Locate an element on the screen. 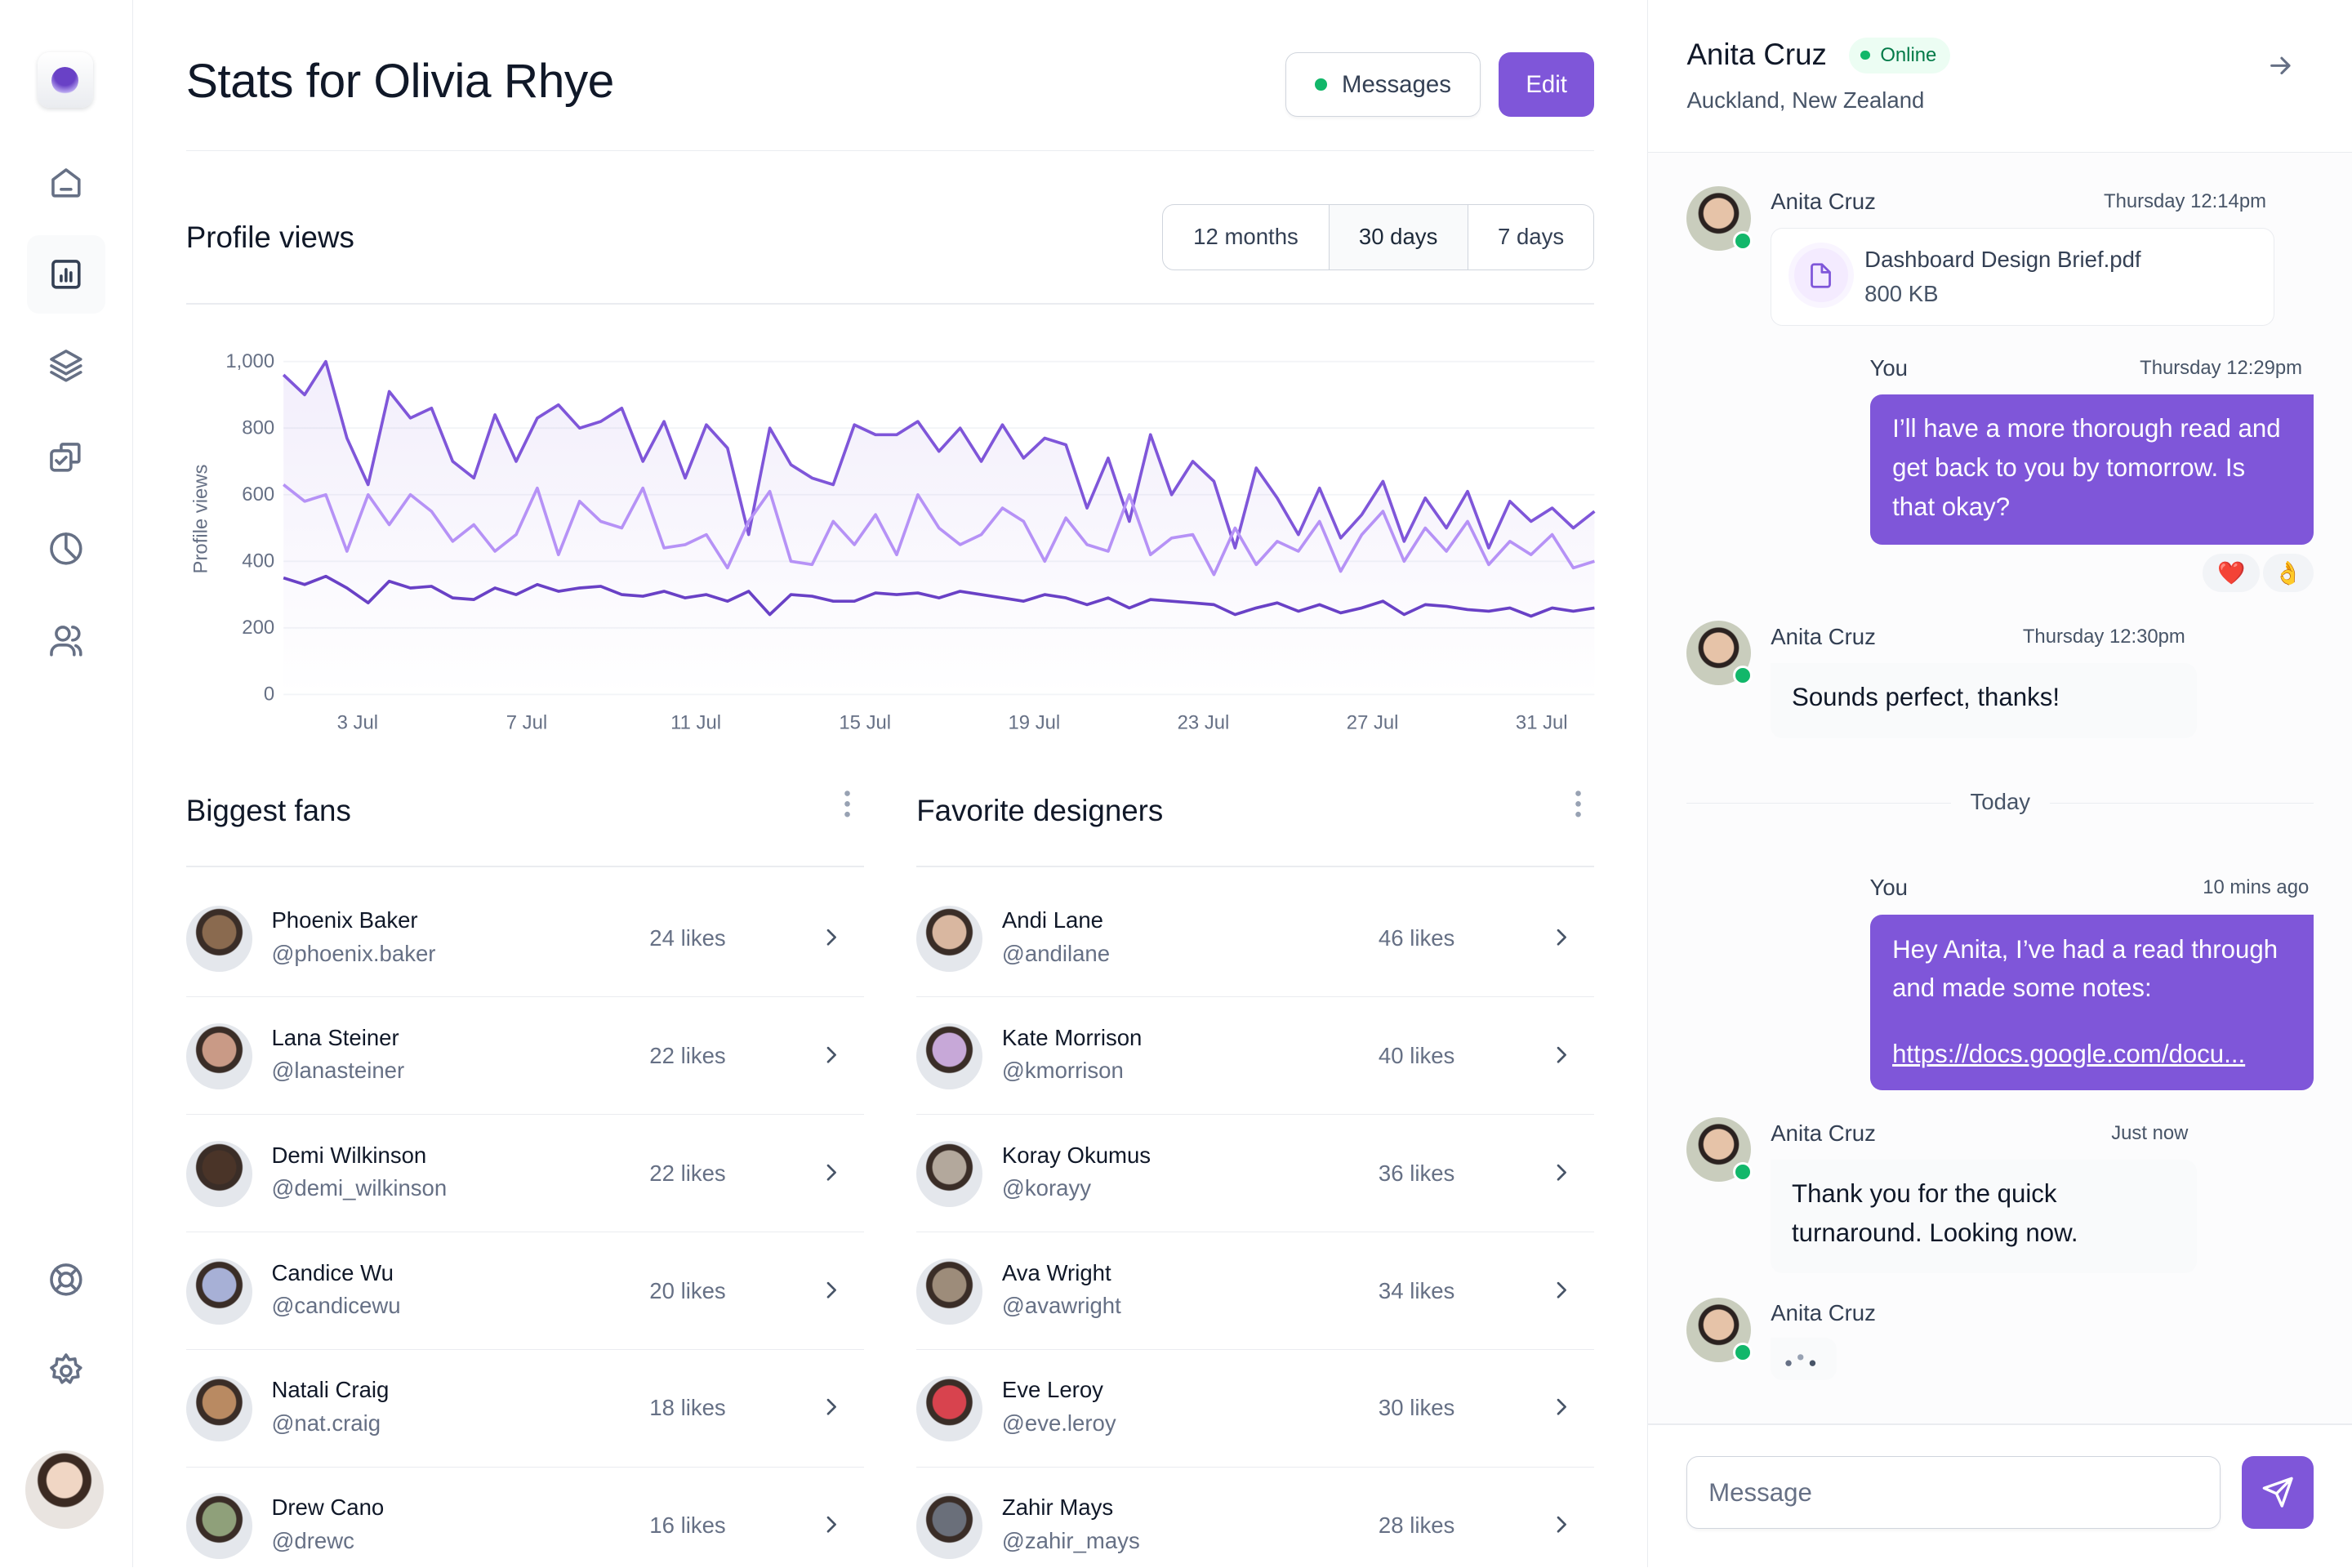 The width and height of the screenshot is (2352, 1568). person-handle: @drewc is located at coordinates (312, 1540).